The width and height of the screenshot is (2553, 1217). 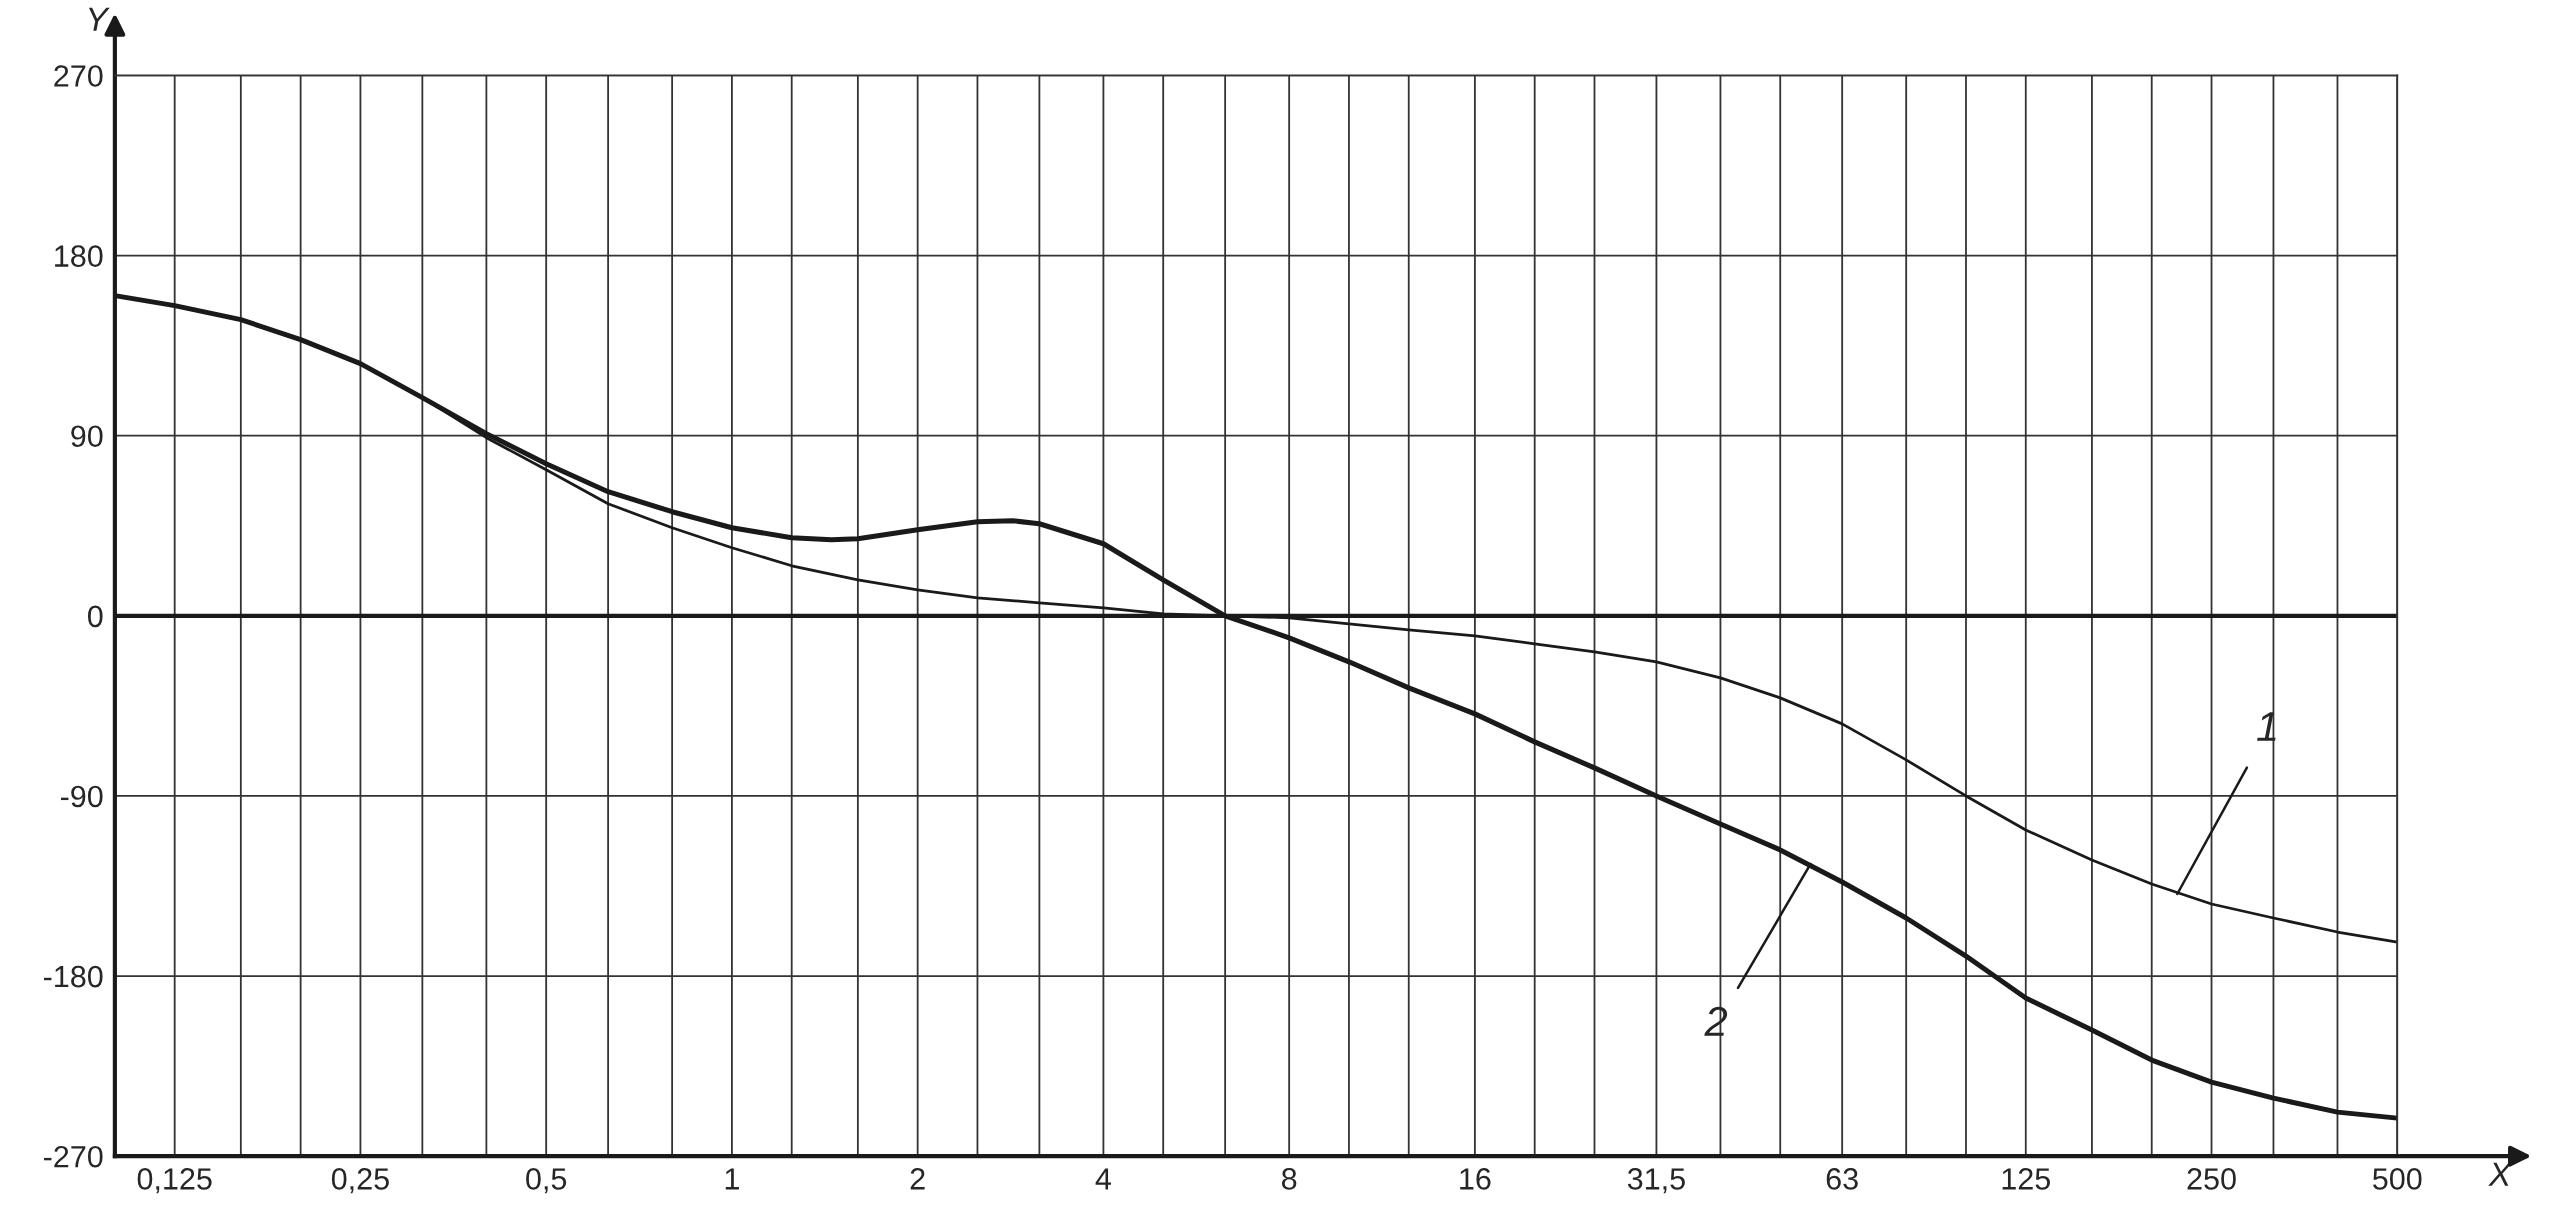 What do you see at coordinates (546, 1181) in the screenshot?
I see `x-tick-label: 0,5` at bounding box center [546, 1181].